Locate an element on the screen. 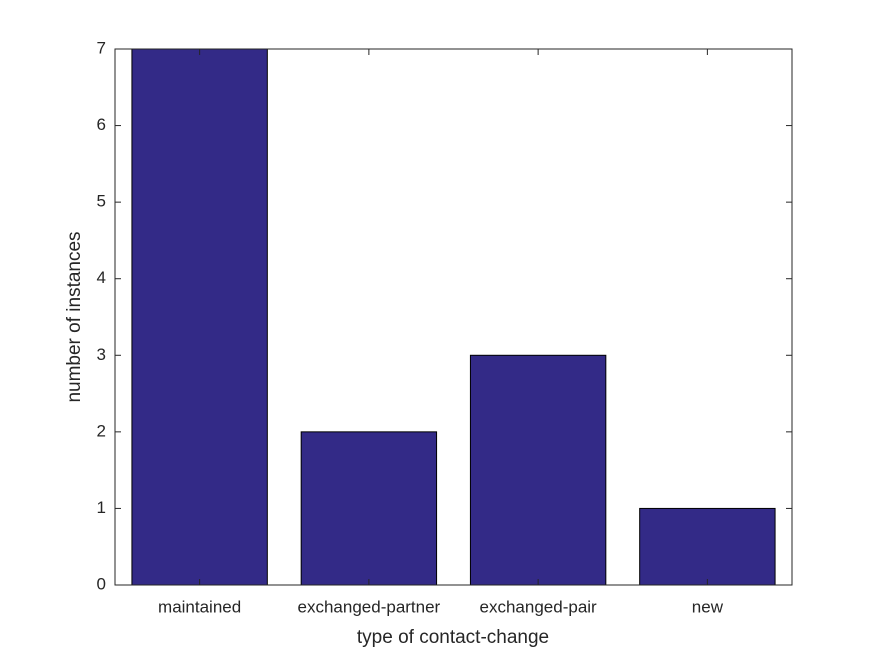 The width and height of the screenshot is (875, 656). x-tick-label: new is located at coordinates (708, 606).